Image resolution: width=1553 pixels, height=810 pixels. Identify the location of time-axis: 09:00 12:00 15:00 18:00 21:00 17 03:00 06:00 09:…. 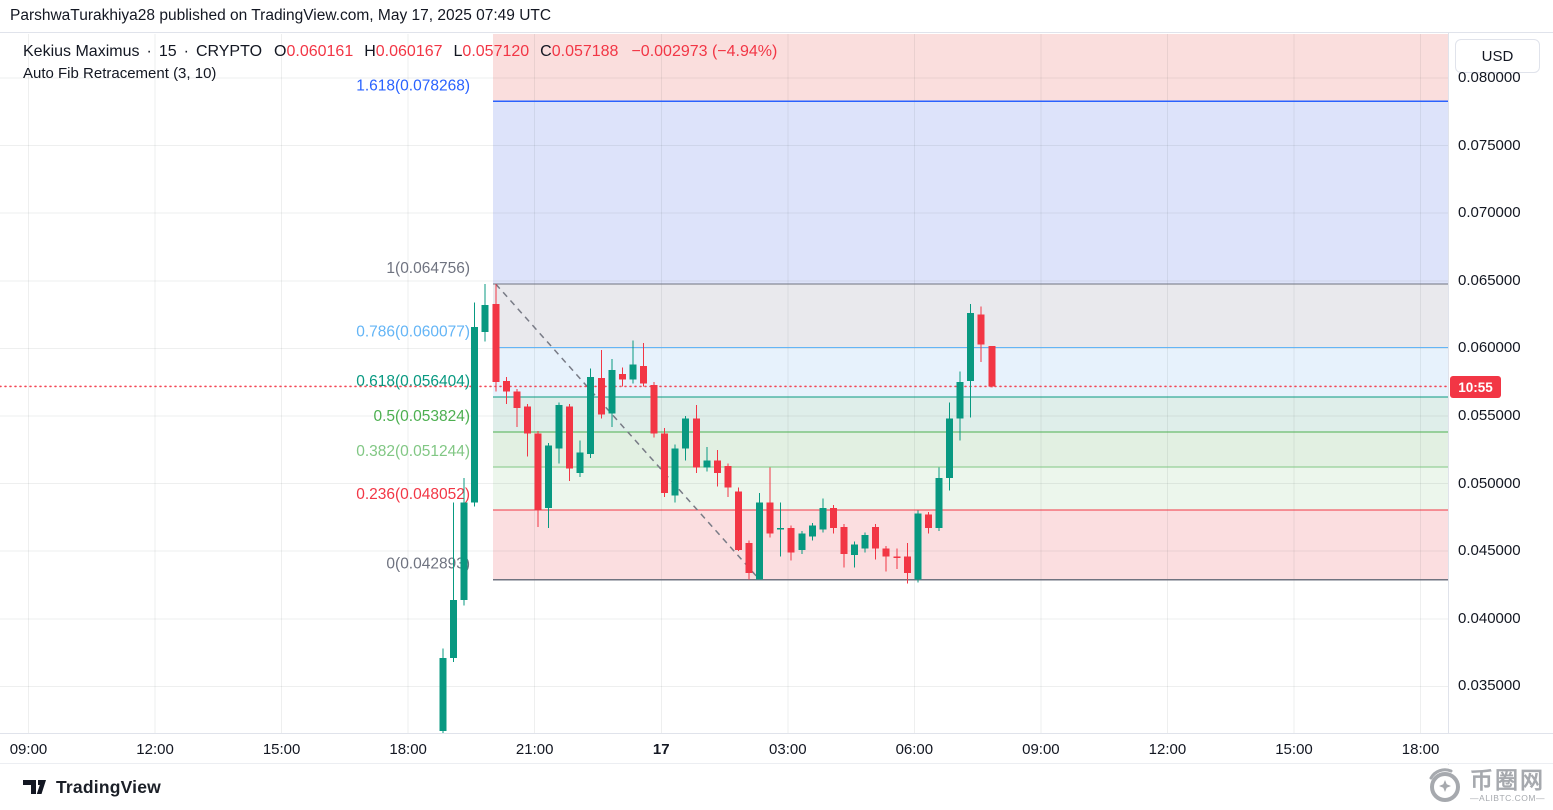
(776, 748).